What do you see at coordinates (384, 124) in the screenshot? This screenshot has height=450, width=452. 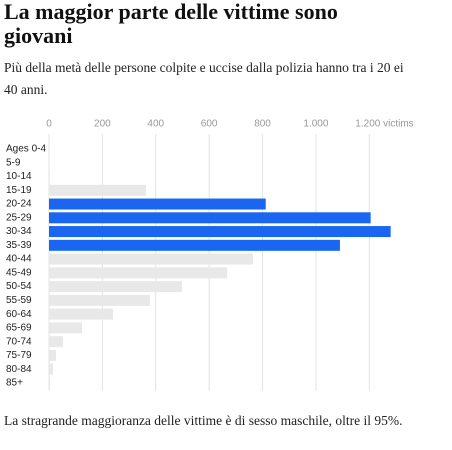 I see `x-tick-label: 1.200 victims` at bounding box center [384, 124].